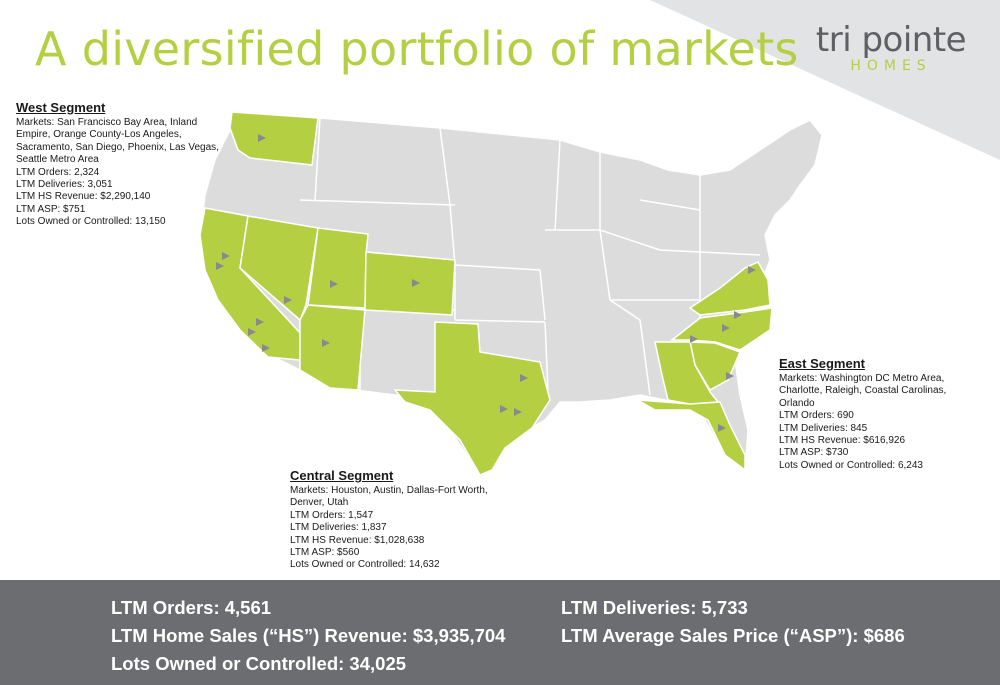 The height and width of the screenshot is (685, 1000). I want to click on west-deliveries: LTM Deliveries: 3,051, so click(64, 185).